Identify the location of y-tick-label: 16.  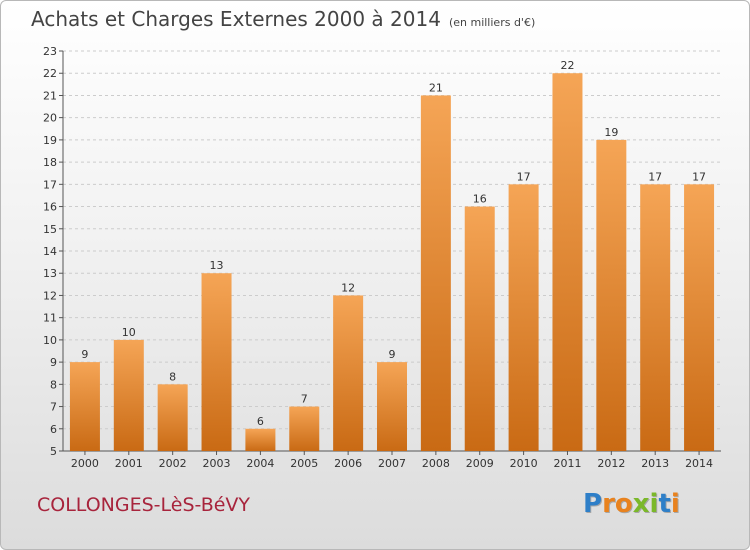
(50, 207).